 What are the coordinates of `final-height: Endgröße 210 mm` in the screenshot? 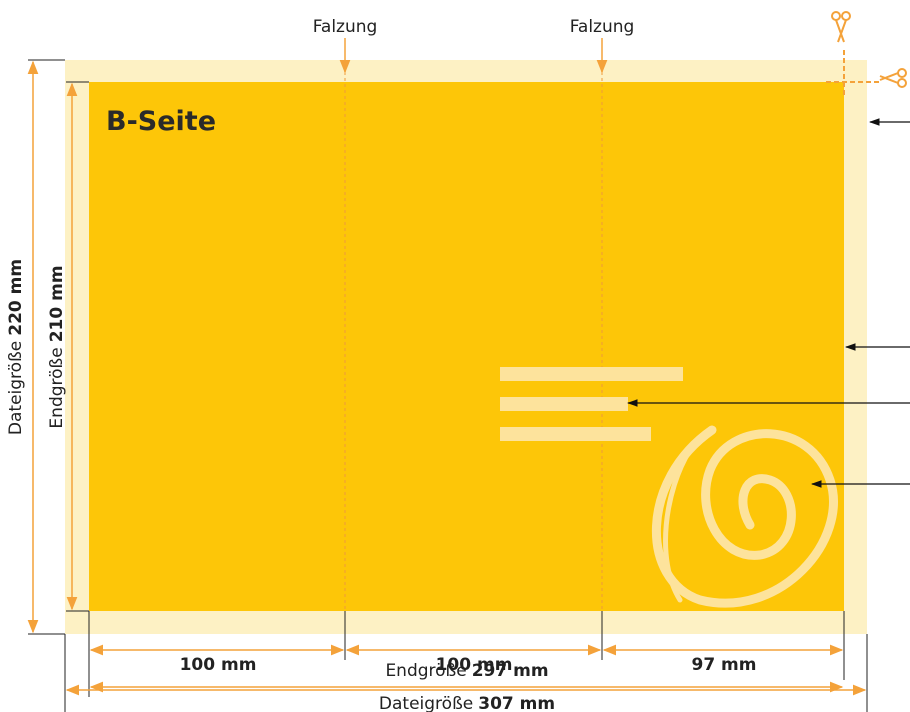 It's located at (57, 346).